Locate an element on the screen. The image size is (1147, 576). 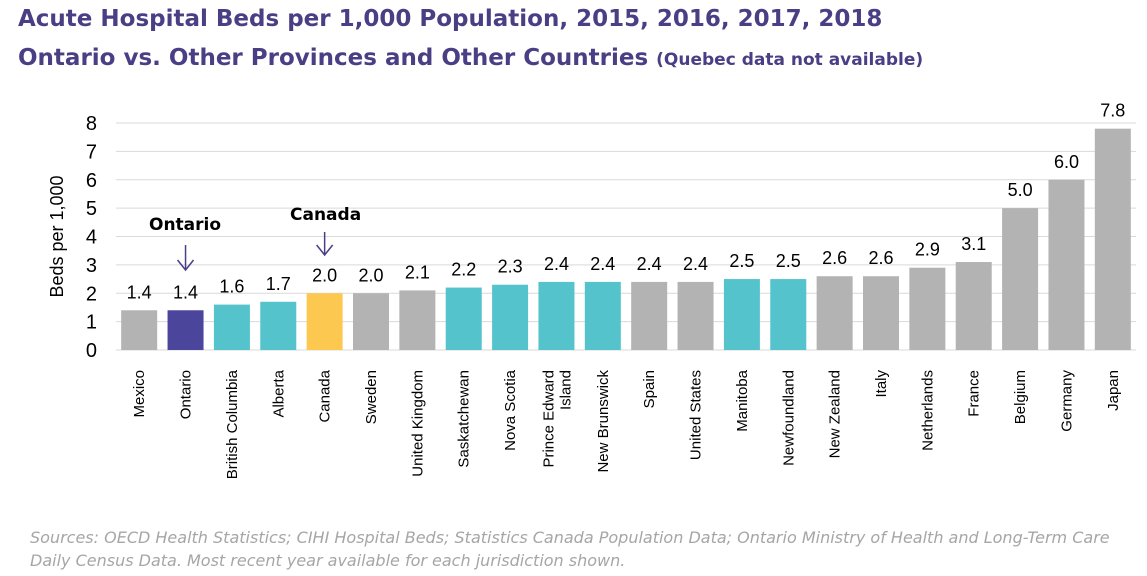
bar-nova-scotia is located at coordinates (510, 317).